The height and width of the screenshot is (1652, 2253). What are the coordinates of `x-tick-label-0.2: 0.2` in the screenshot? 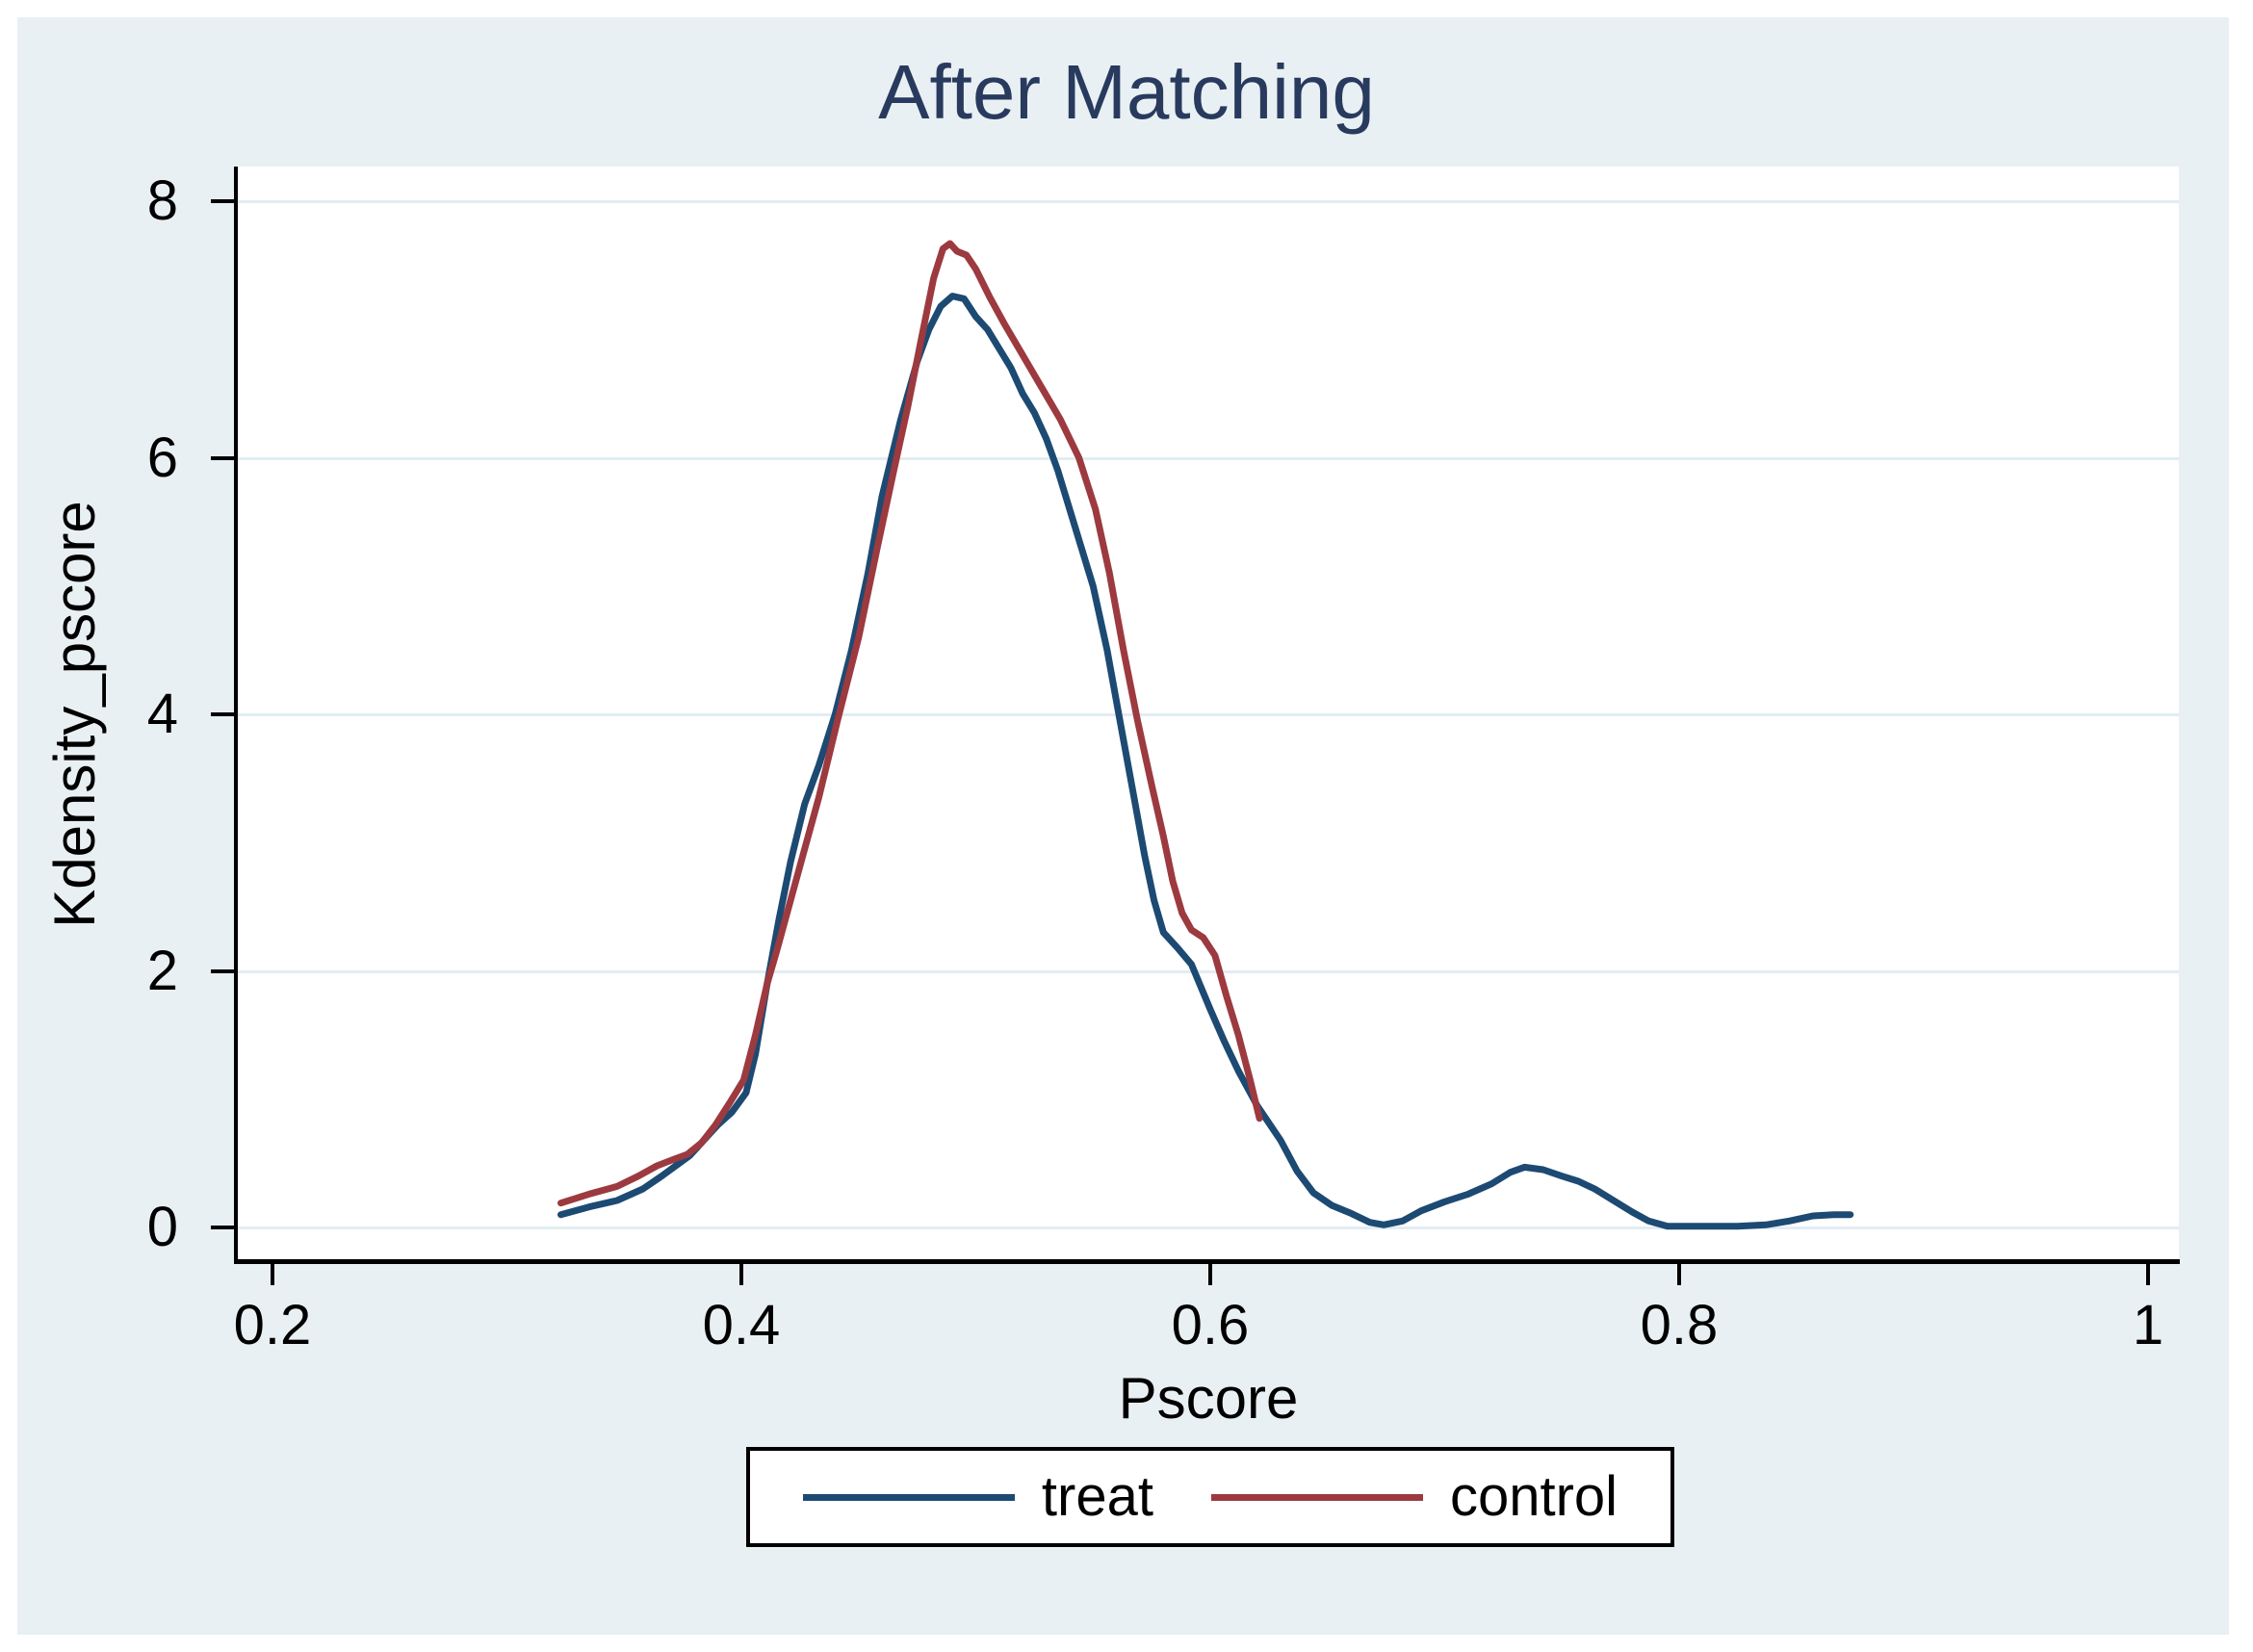 It's located at (272, 1325).